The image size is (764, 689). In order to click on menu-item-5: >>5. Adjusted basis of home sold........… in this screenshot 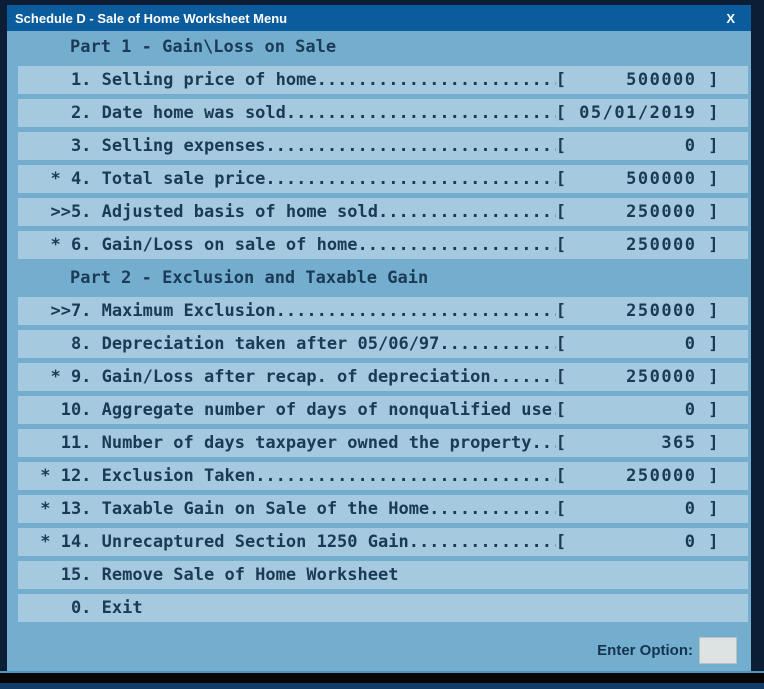, I will do `click(383, 212)`.